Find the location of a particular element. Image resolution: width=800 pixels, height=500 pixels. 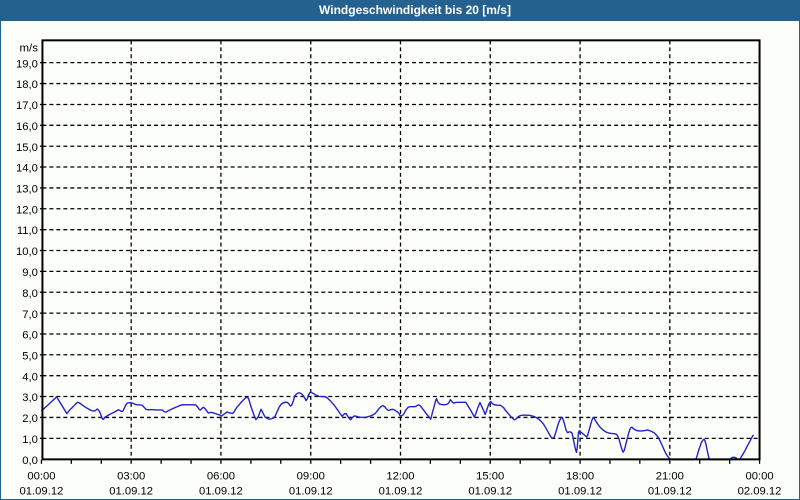

svg-text: 06:00 is located at coordinates (221, 477).